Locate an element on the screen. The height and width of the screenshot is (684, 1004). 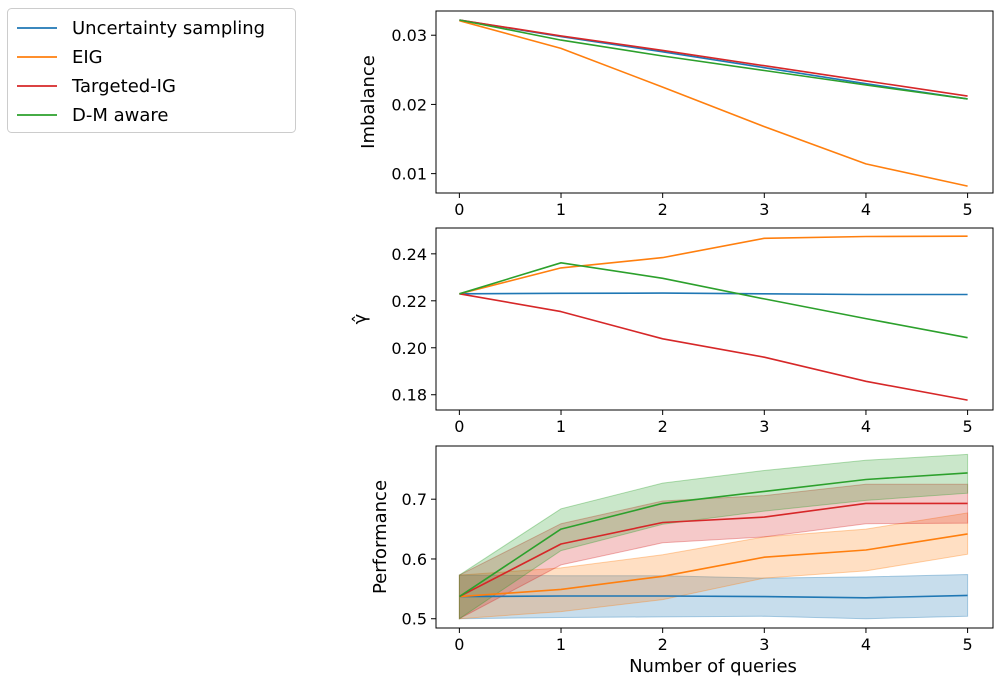
gamma-xtick-label: 4 is located at coordinates (866, 426).